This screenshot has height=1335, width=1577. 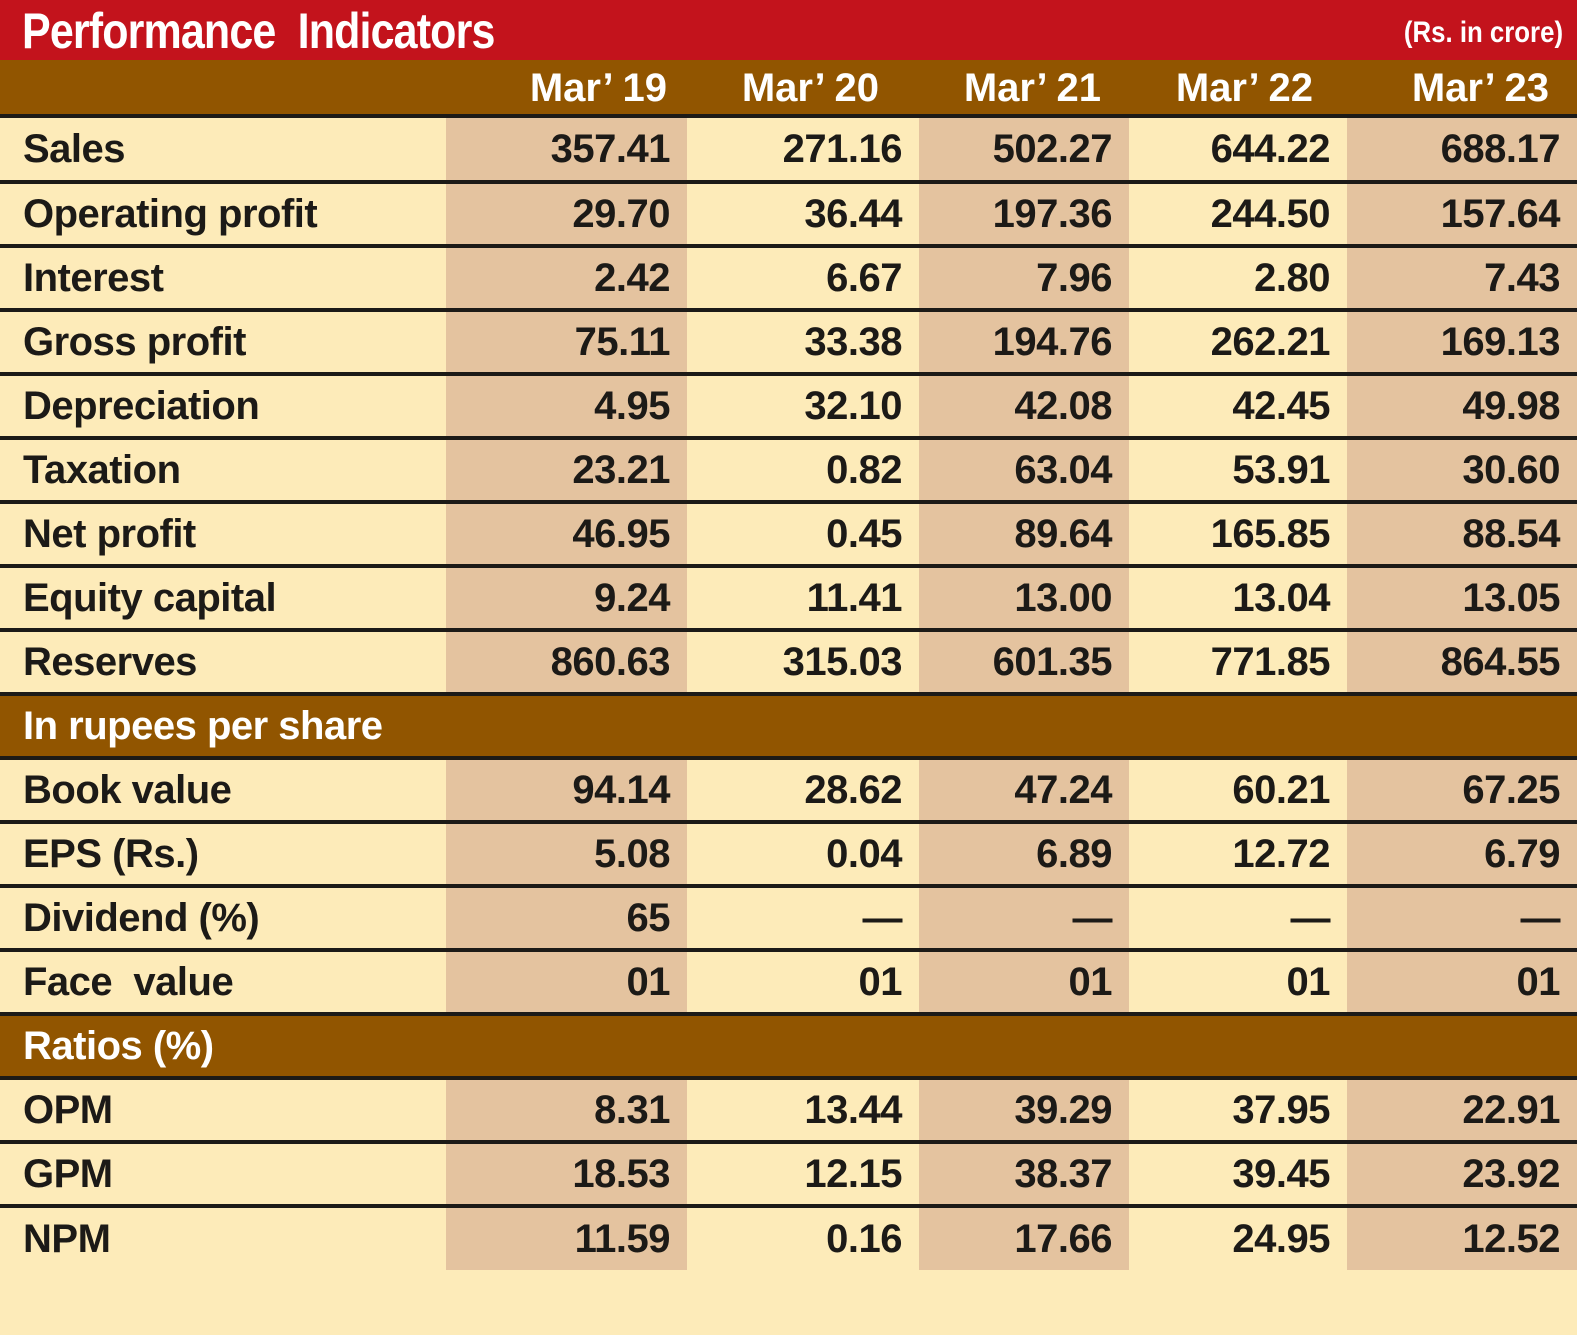 What do you see at coordinates (803, 1238) in the screenshot?
I see `table-cell: 0.16` at bounding box center [803, 1238].